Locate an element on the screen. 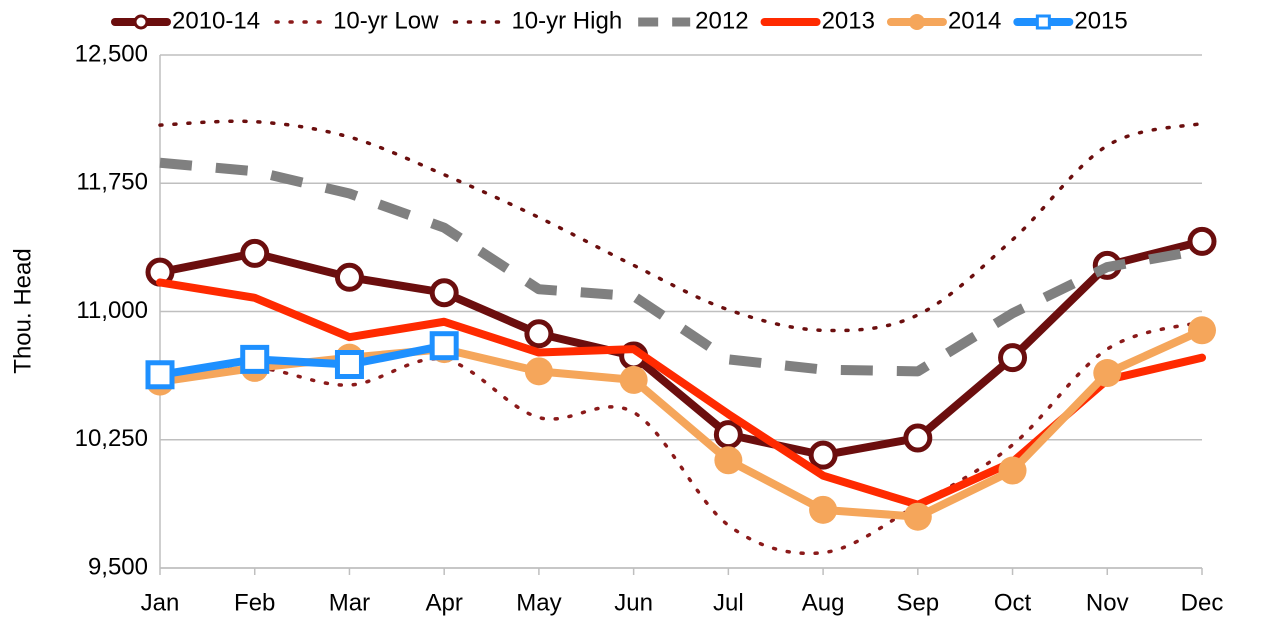  x-tick-label: Feb is located at coordinates (254, 602).